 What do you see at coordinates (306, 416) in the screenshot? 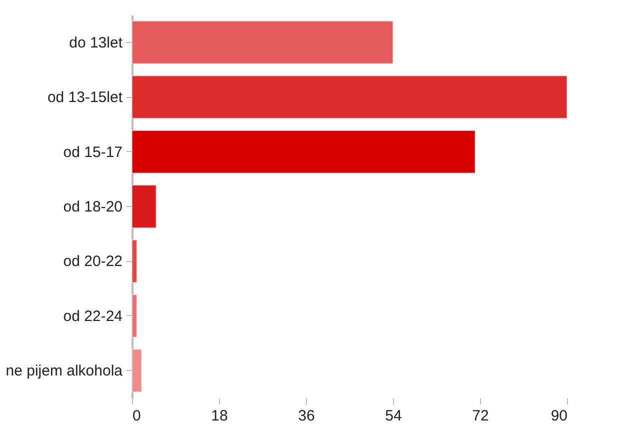
I see `x-tick-label: 36` at bounding box center [306, 416].